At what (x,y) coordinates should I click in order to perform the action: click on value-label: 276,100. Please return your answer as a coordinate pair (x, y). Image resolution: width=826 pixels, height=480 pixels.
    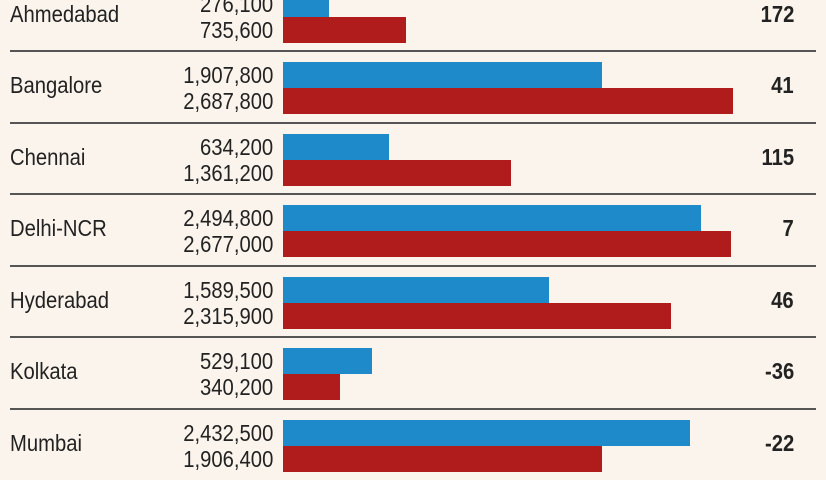
    Looking at the image, I should click on (236, 8).